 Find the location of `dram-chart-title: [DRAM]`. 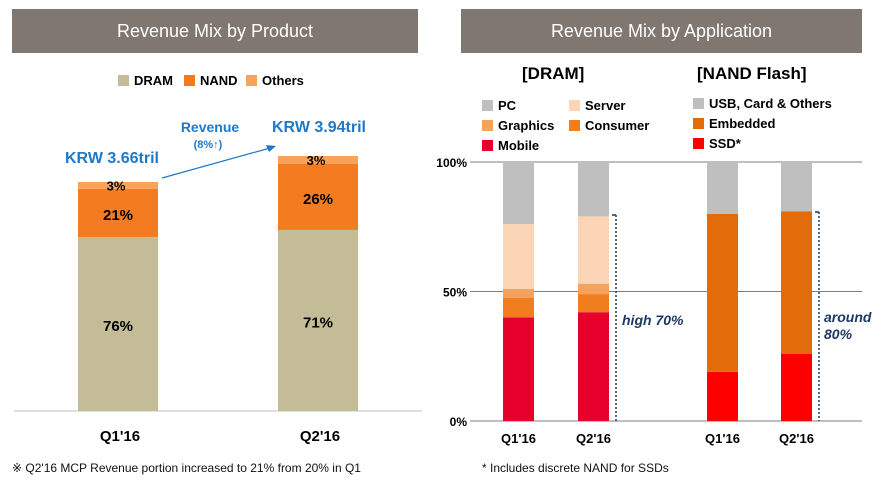

dram-chart-title: [DRAM] is located at coordinates (553, 73).